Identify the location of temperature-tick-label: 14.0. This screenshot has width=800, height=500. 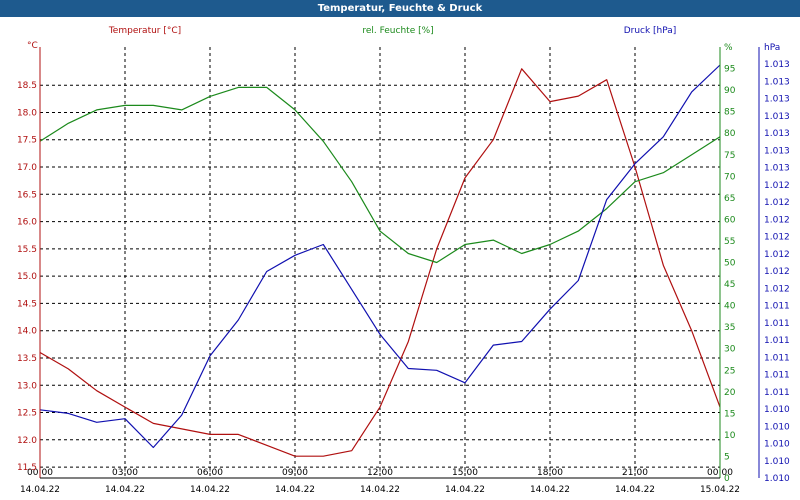
(27, 332).